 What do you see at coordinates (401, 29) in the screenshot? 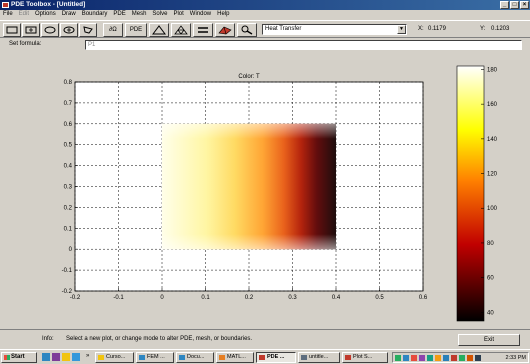
I see `chevron-down-icon: ▼` at bounding box center [401, 29].